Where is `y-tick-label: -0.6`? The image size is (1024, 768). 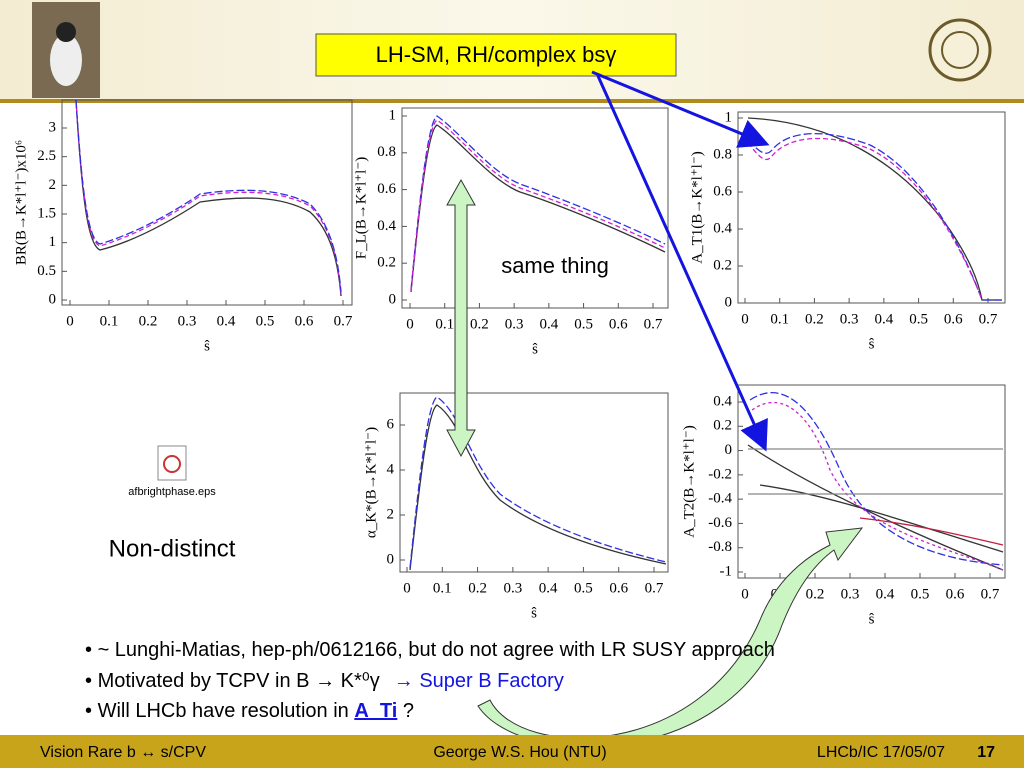 y-tick-label: -0.6 is located at coordinates (720, 523).